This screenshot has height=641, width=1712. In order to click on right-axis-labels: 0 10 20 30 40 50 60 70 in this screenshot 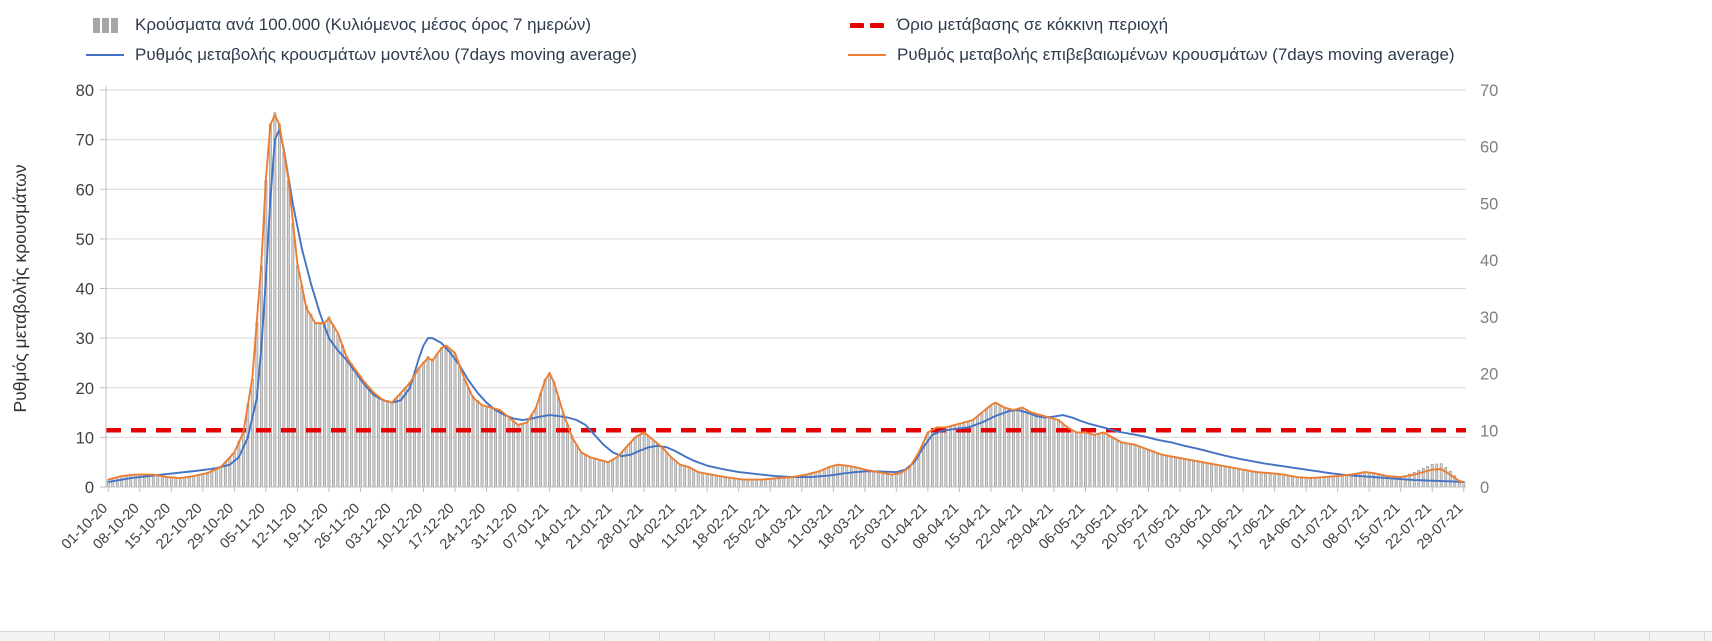, I will do `click(1489, 289)`.